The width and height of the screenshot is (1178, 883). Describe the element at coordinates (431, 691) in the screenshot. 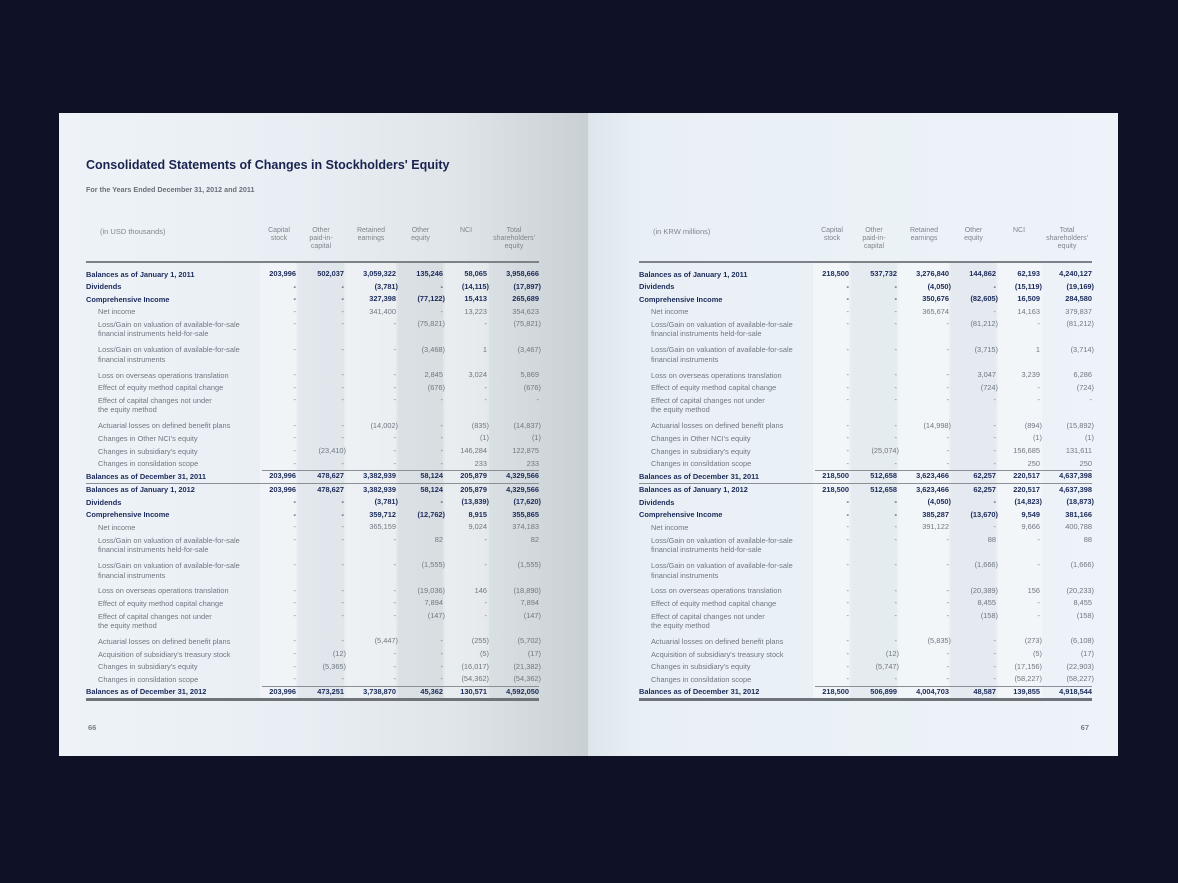

I see `cell-value: 45,362` at that location.